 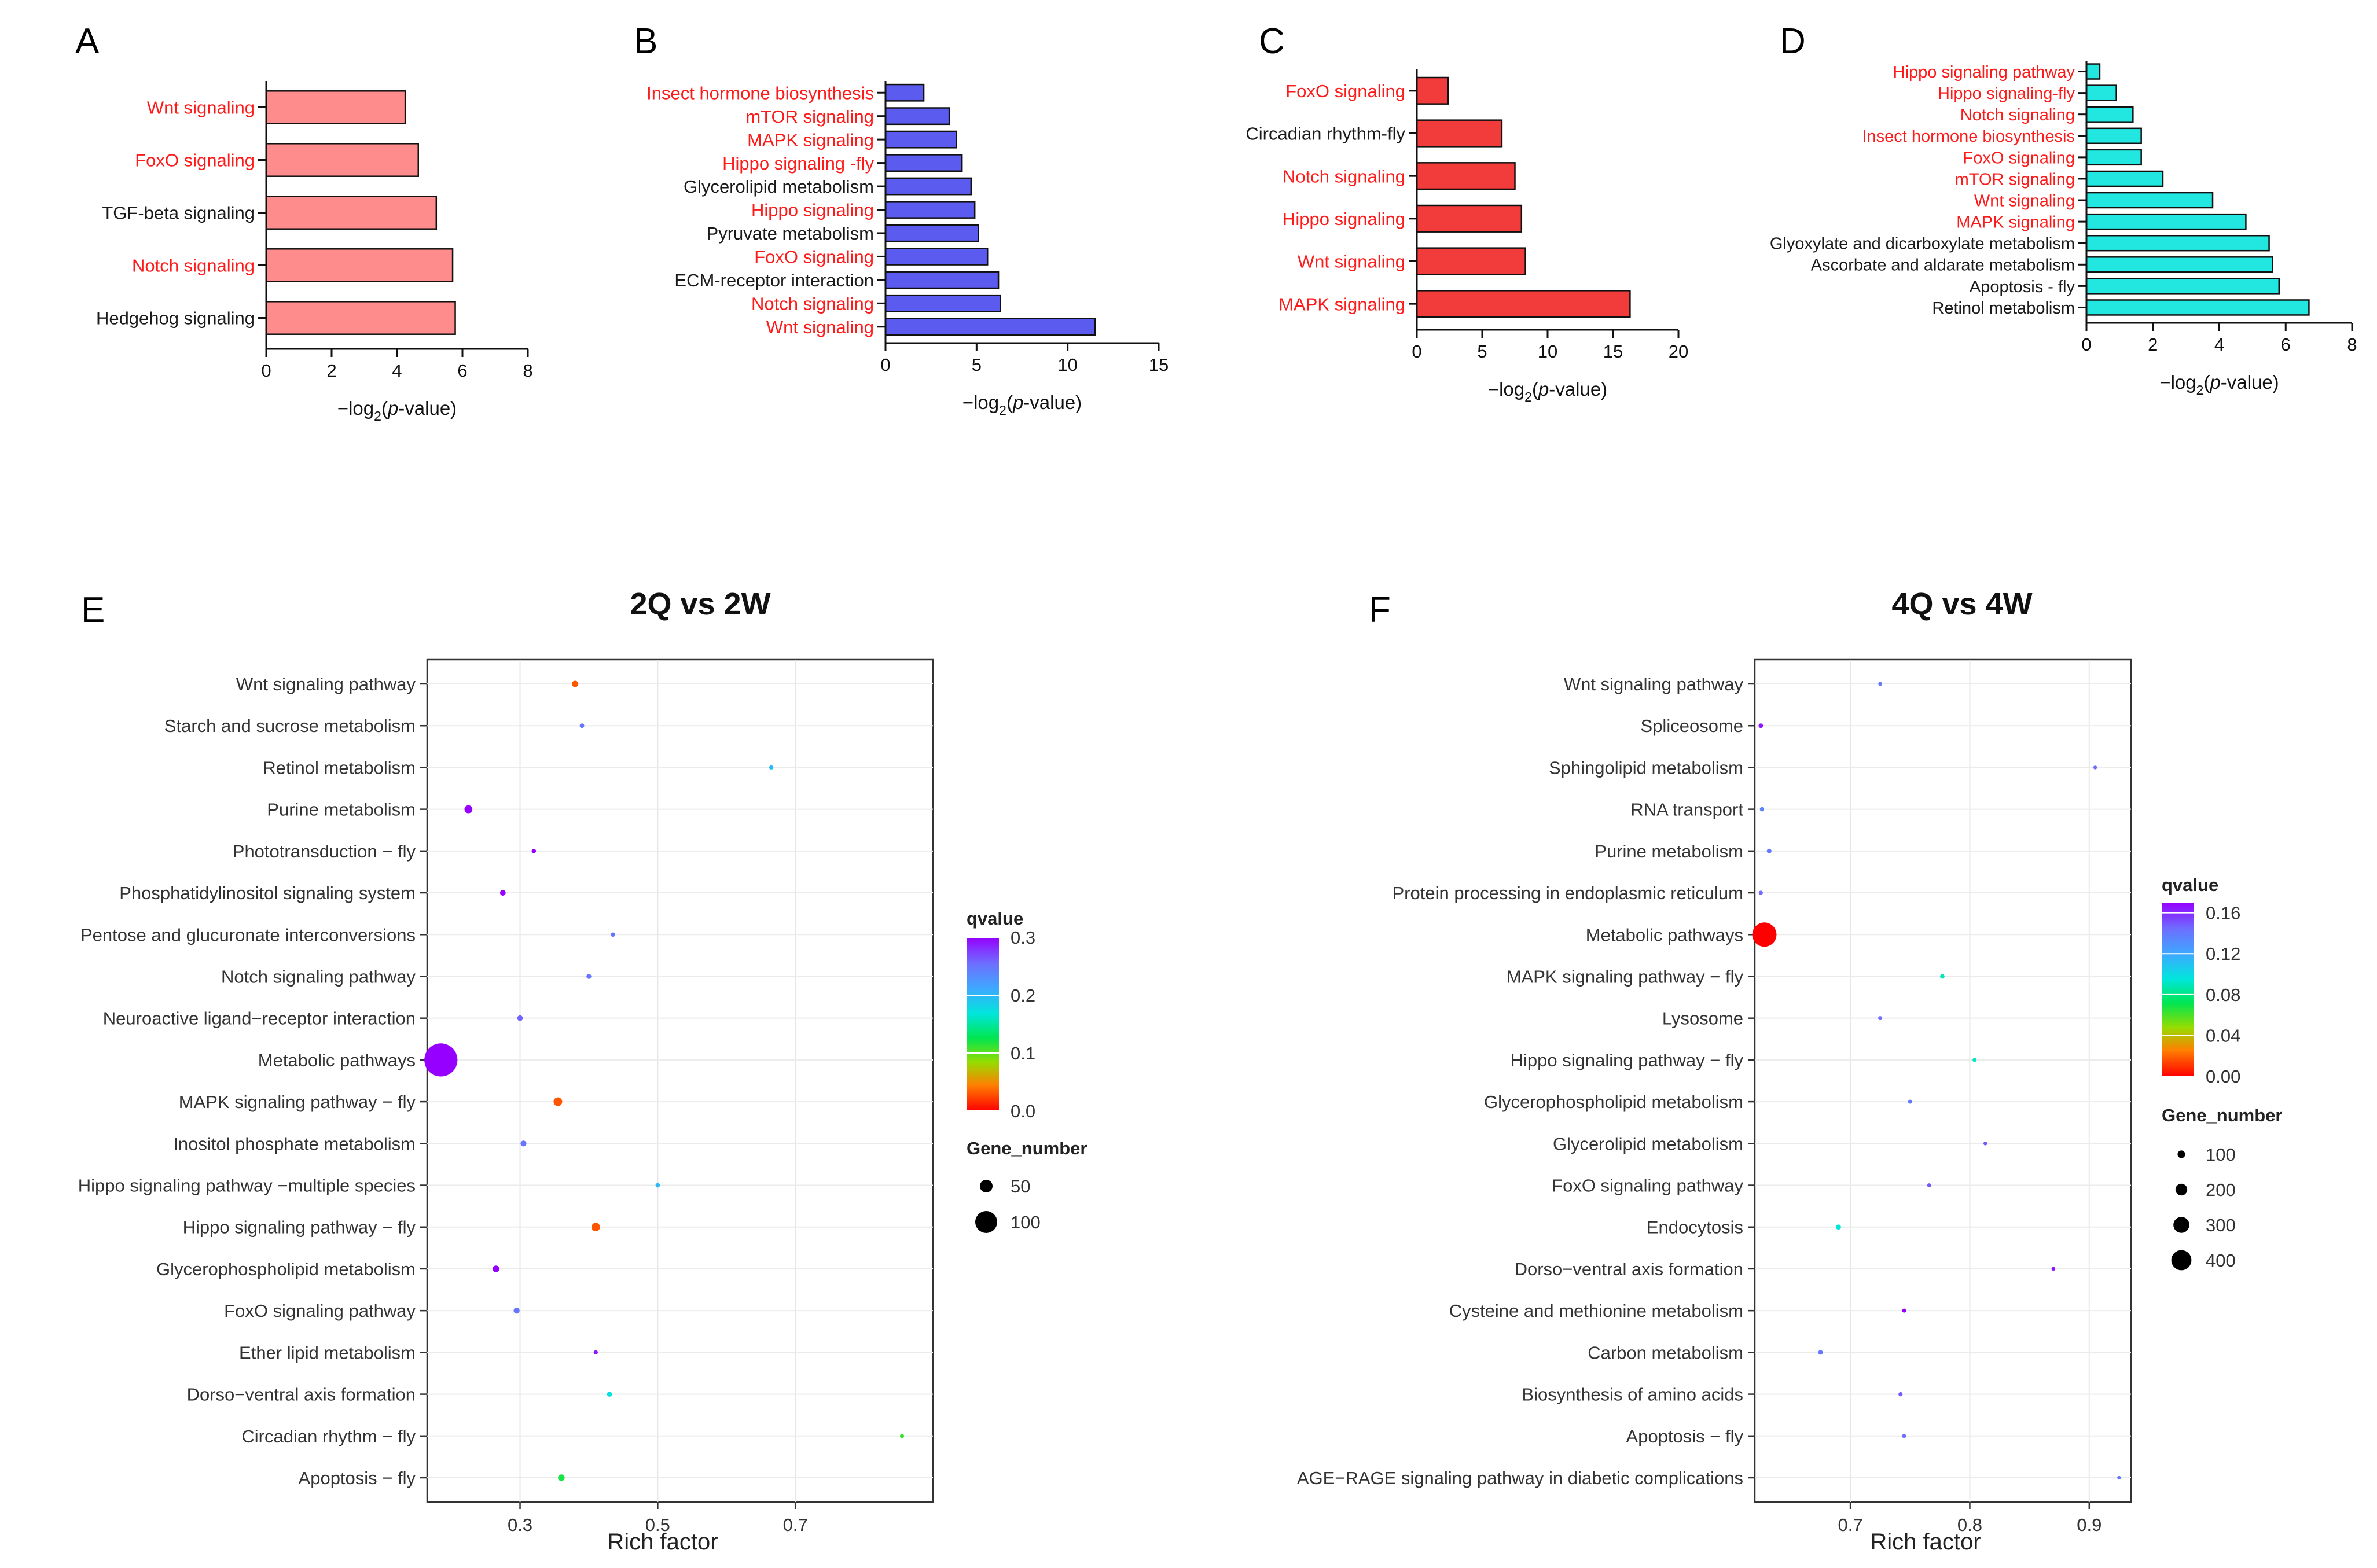 I want to click on category-label: Hippo signaling pathway, so click(x=1984, y=73).